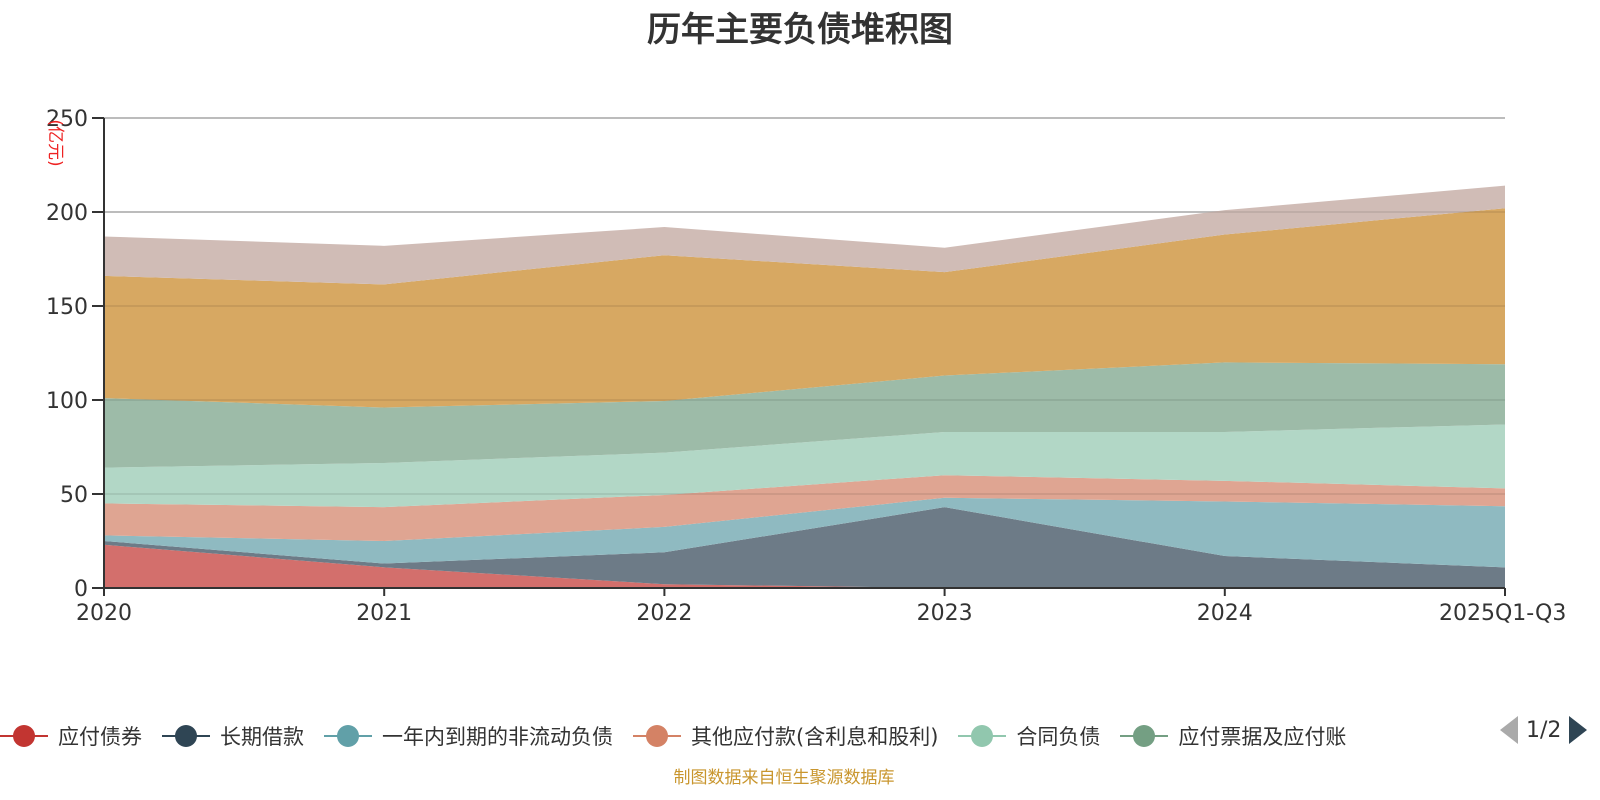 The image size is (1600, 800). I want to click on legend-label: 其他应付款(含利息和股利), so click(815, 737).